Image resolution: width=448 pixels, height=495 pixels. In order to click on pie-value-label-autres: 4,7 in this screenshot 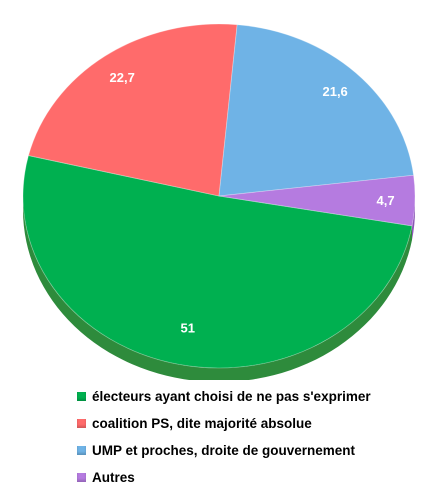, I will do `click(386, 200)`.